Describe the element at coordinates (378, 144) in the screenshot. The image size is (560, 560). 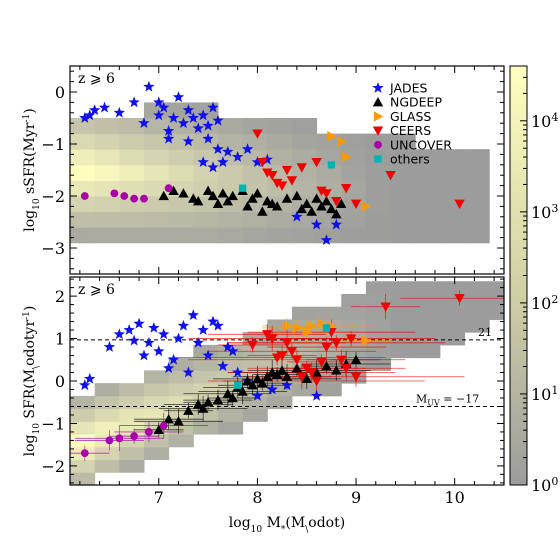
I see `legend-marker-uncover` at that location.